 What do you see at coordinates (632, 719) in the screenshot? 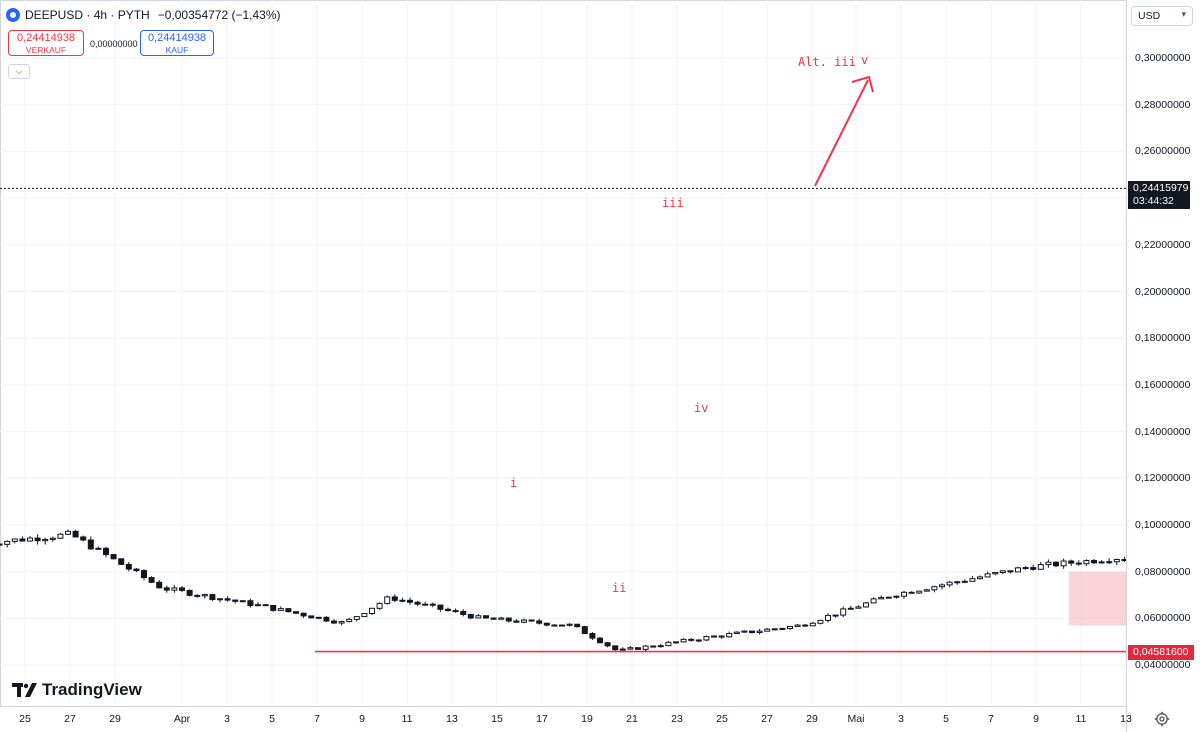
I see `time-tick: 21` at bounding box center [632, 719].